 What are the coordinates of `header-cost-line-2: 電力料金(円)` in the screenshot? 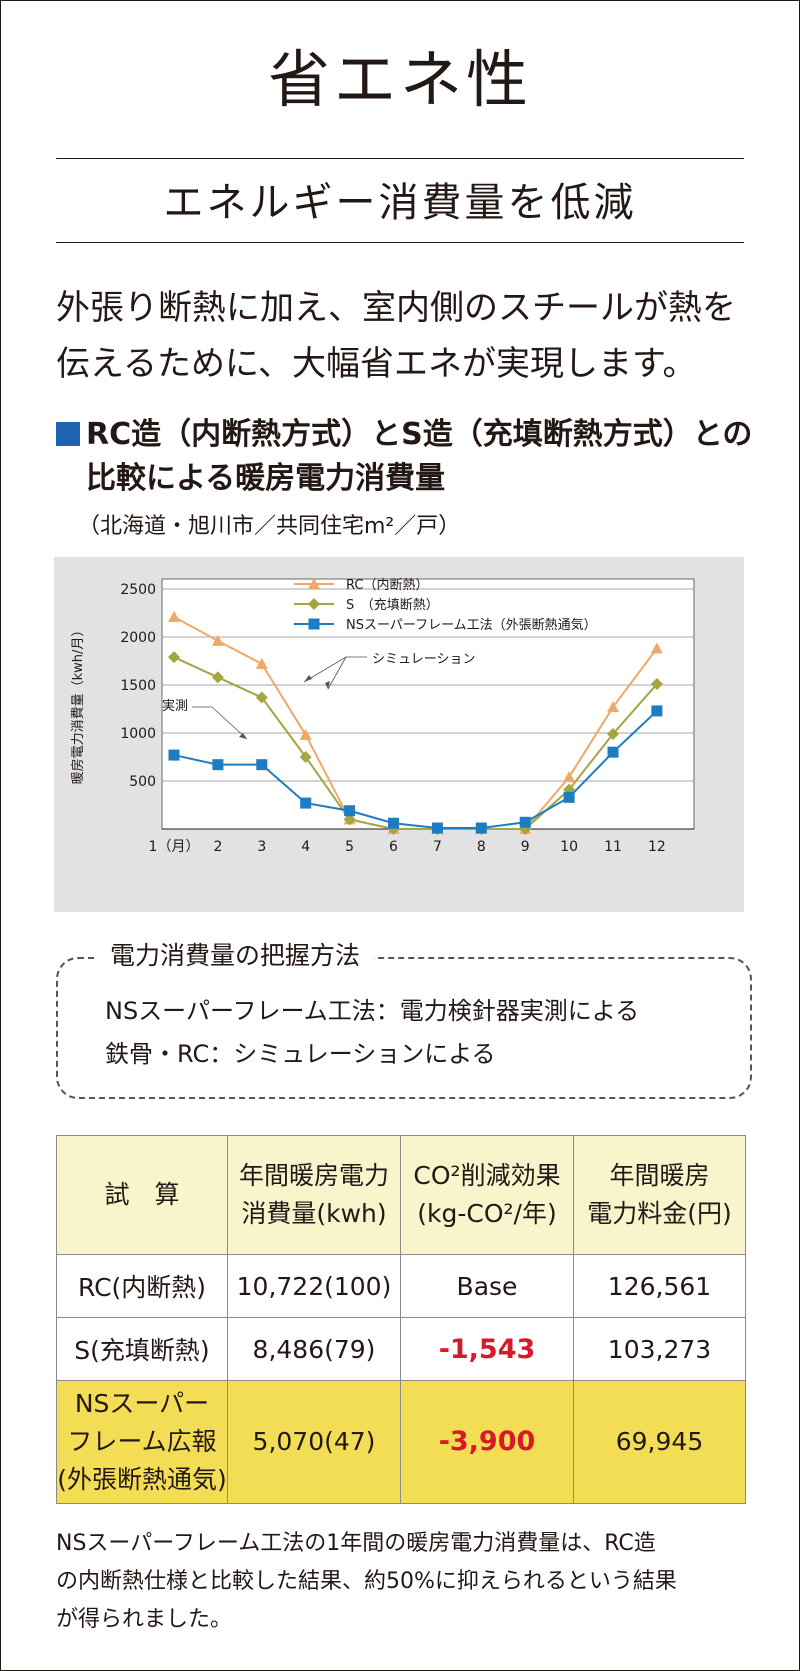 It's located at (659, 1213).